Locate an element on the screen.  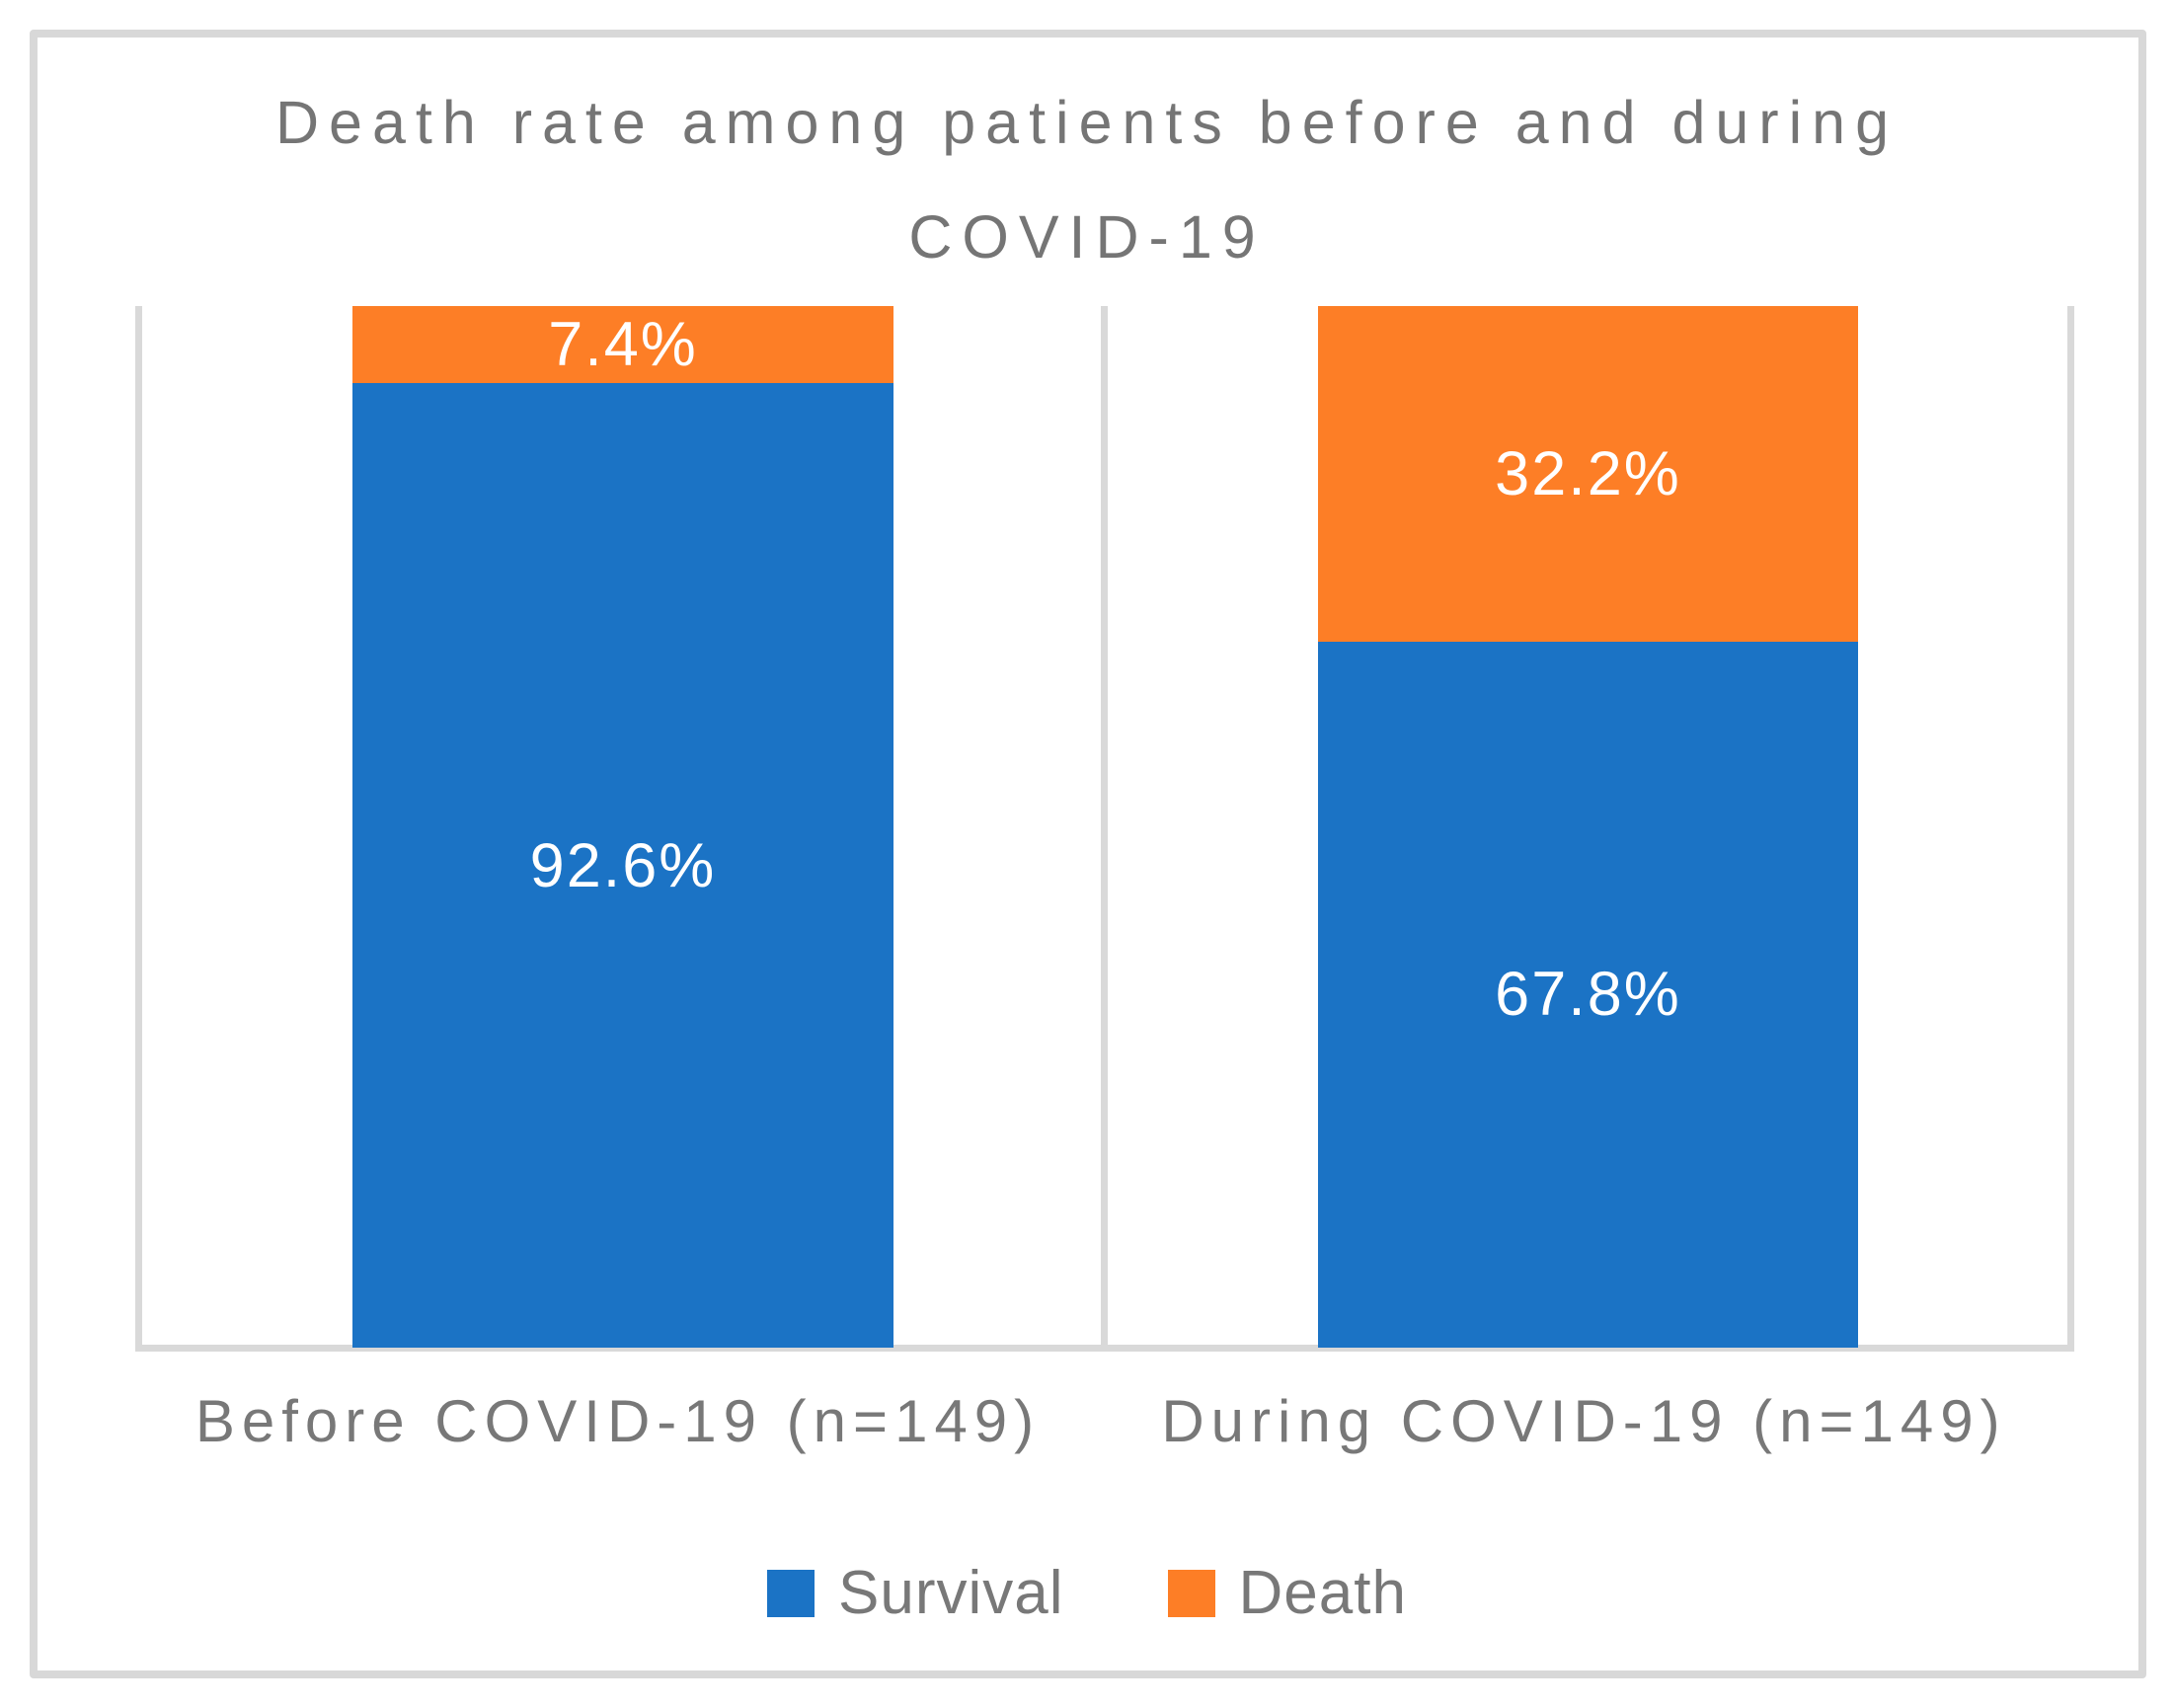
legend-item-survival: Survival is located at coordinates (915, 1593).